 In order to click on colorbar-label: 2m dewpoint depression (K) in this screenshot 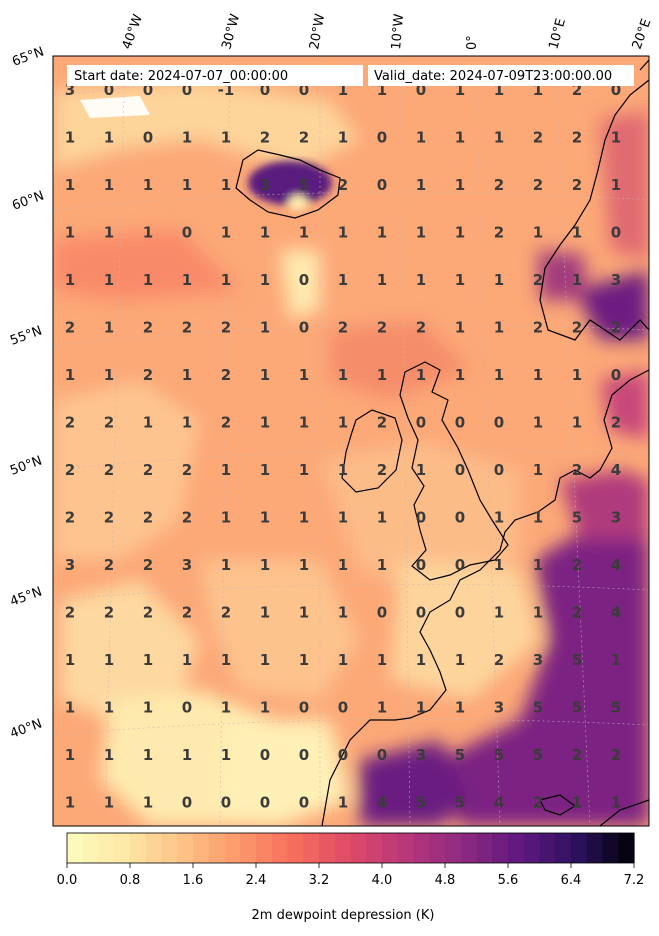, I will do `click(343, 915)`.